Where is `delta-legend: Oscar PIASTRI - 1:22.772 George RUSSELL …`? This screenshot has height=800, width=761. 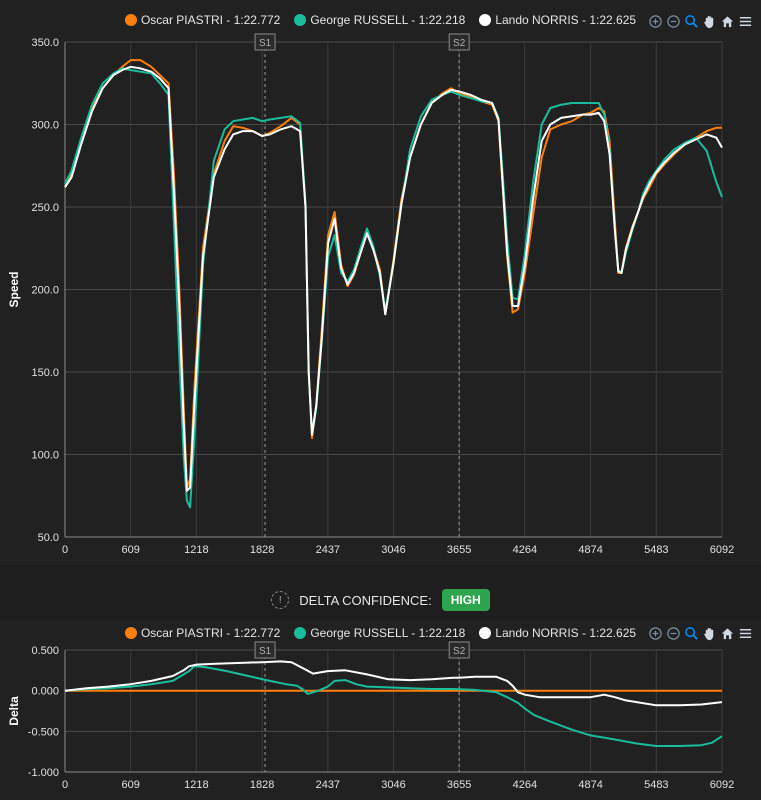
delta-legend: Oscar PIASTRI - 1:22.772 George RUSSELL … is located at coordinates (380, 633).